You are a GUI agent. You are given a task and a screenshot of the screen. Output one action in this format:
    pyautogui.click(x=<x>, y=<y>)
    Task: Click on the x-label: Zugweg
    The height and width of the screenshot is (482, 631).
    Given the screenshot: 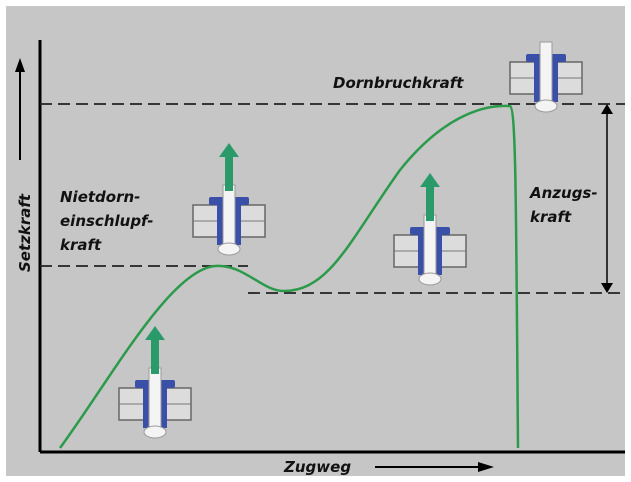 What is the action you would take?
    pyautogui.click(x=317, y=467)
    